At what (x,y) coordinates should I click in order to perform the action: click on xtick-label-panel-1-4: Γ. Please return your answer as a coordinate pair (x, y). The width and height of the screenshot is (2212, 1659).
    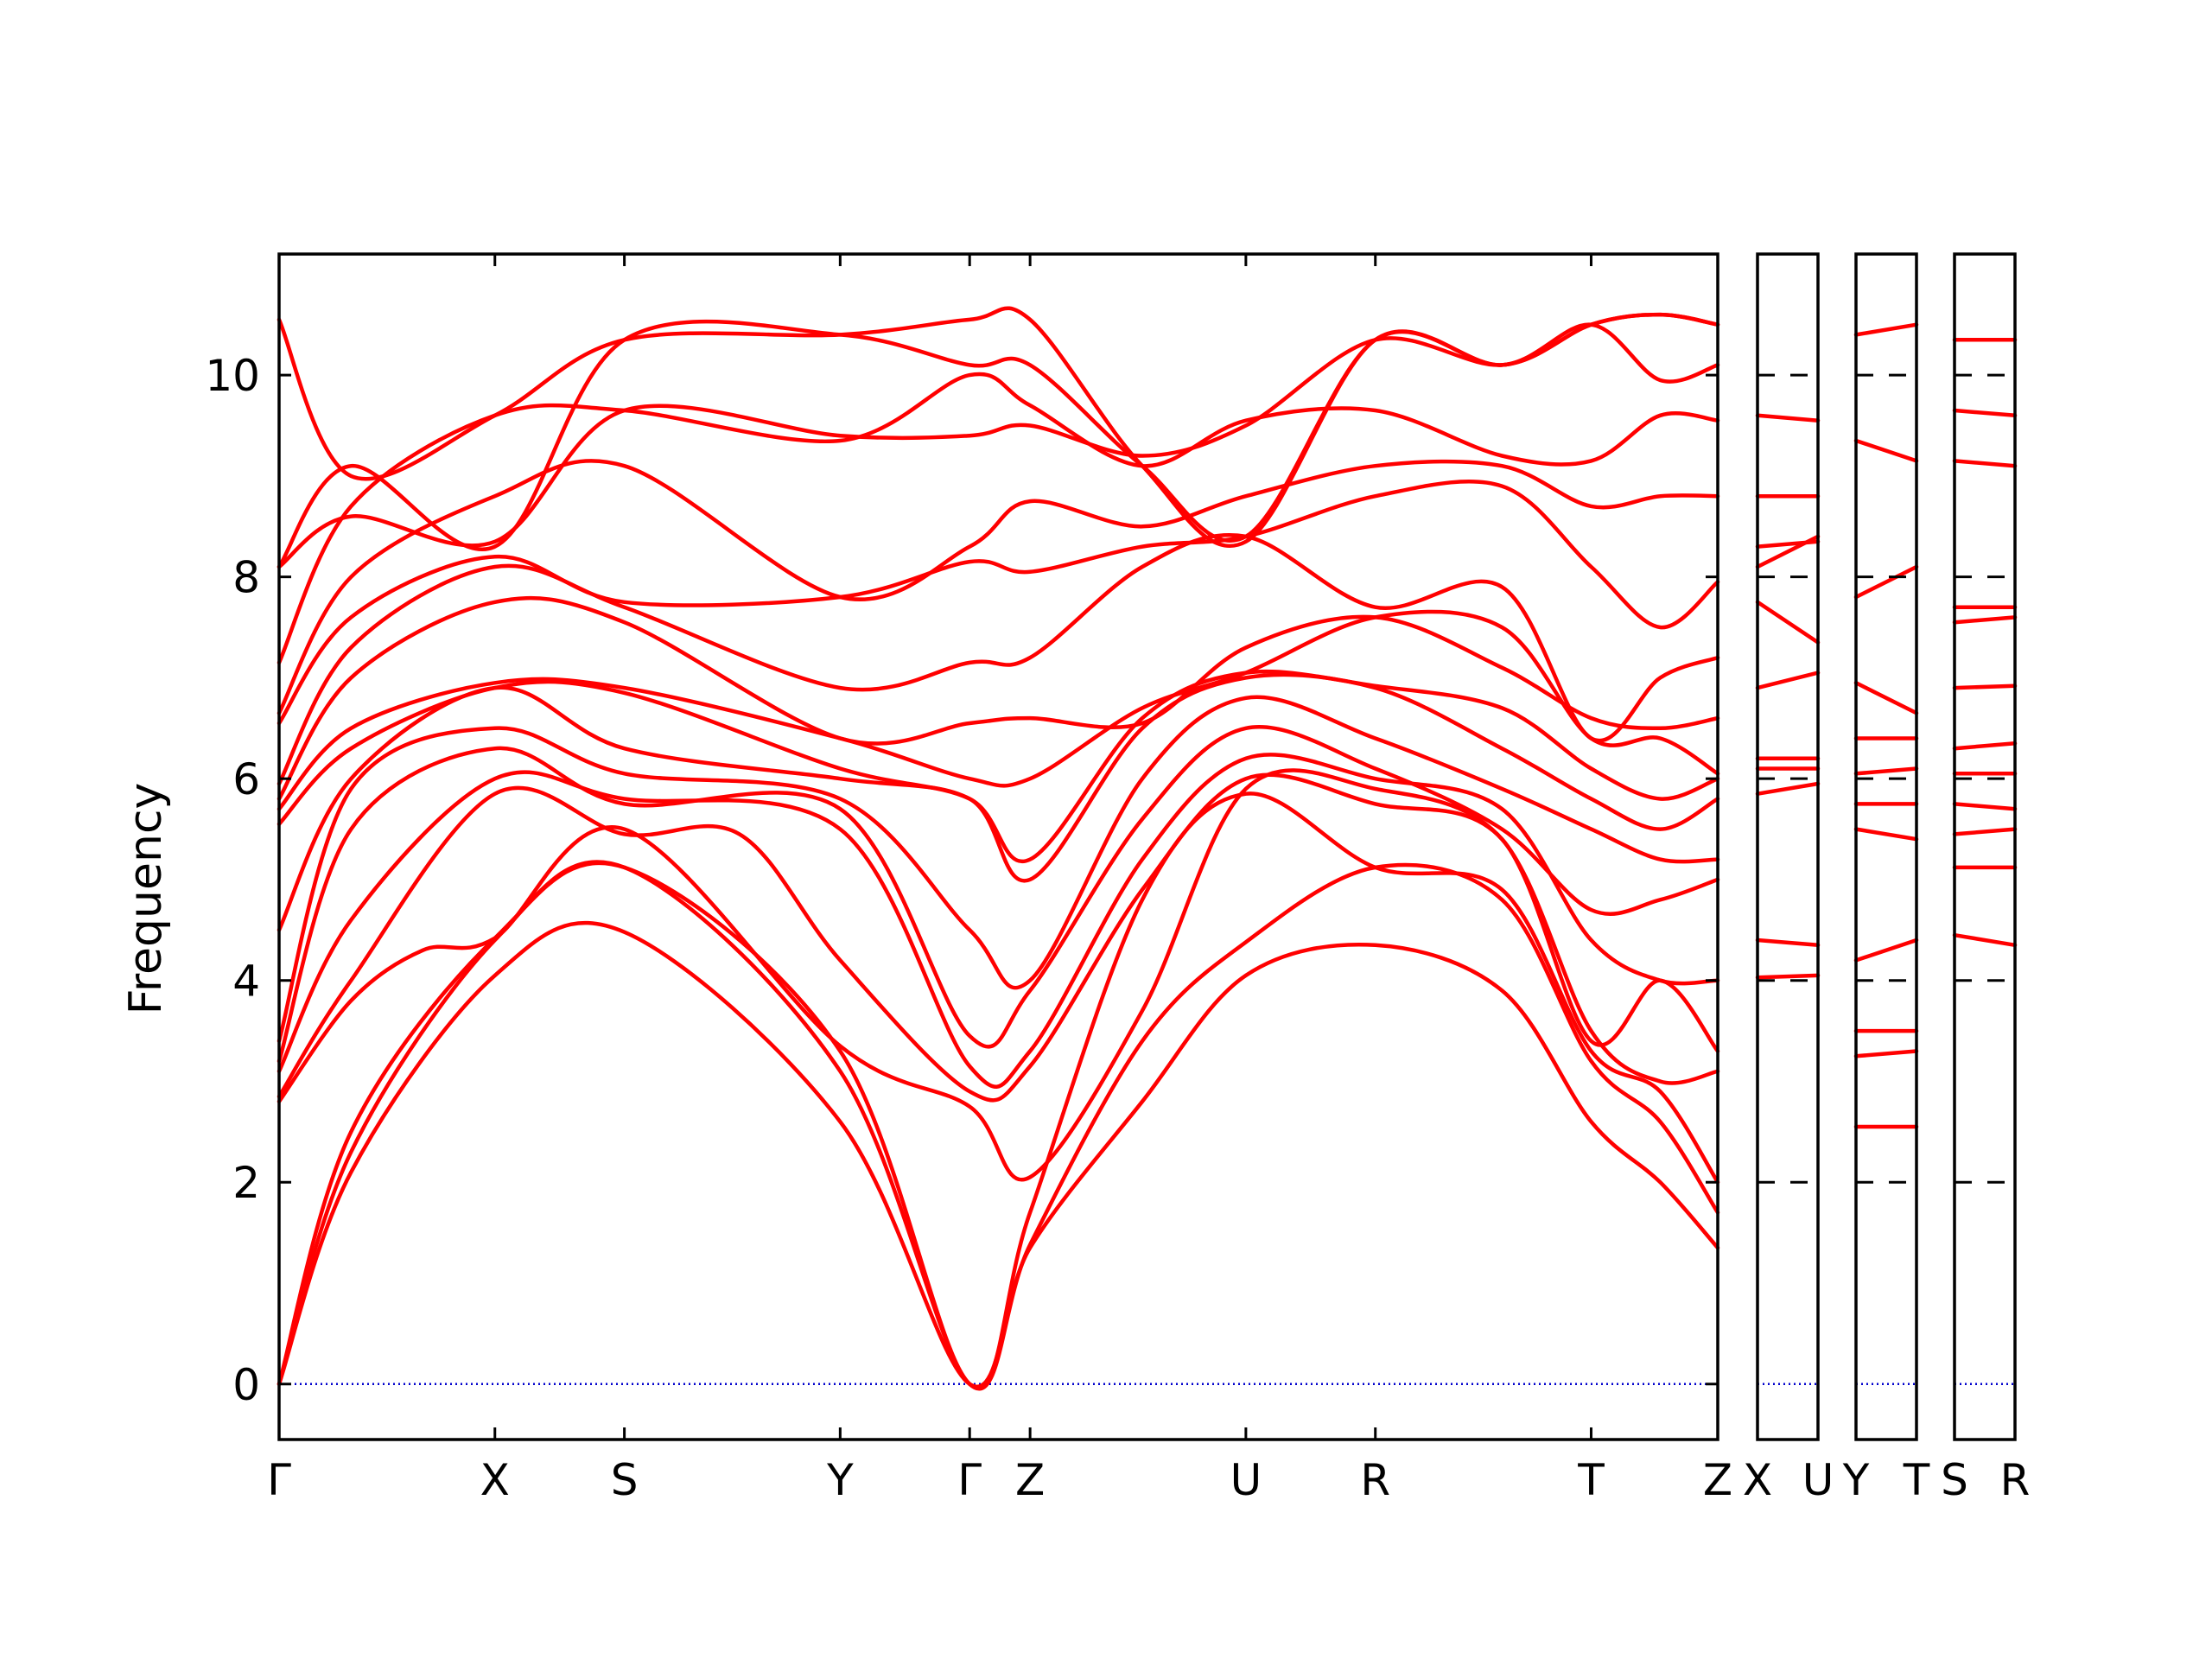
    Looking at the image, I should click on (969, 1480).